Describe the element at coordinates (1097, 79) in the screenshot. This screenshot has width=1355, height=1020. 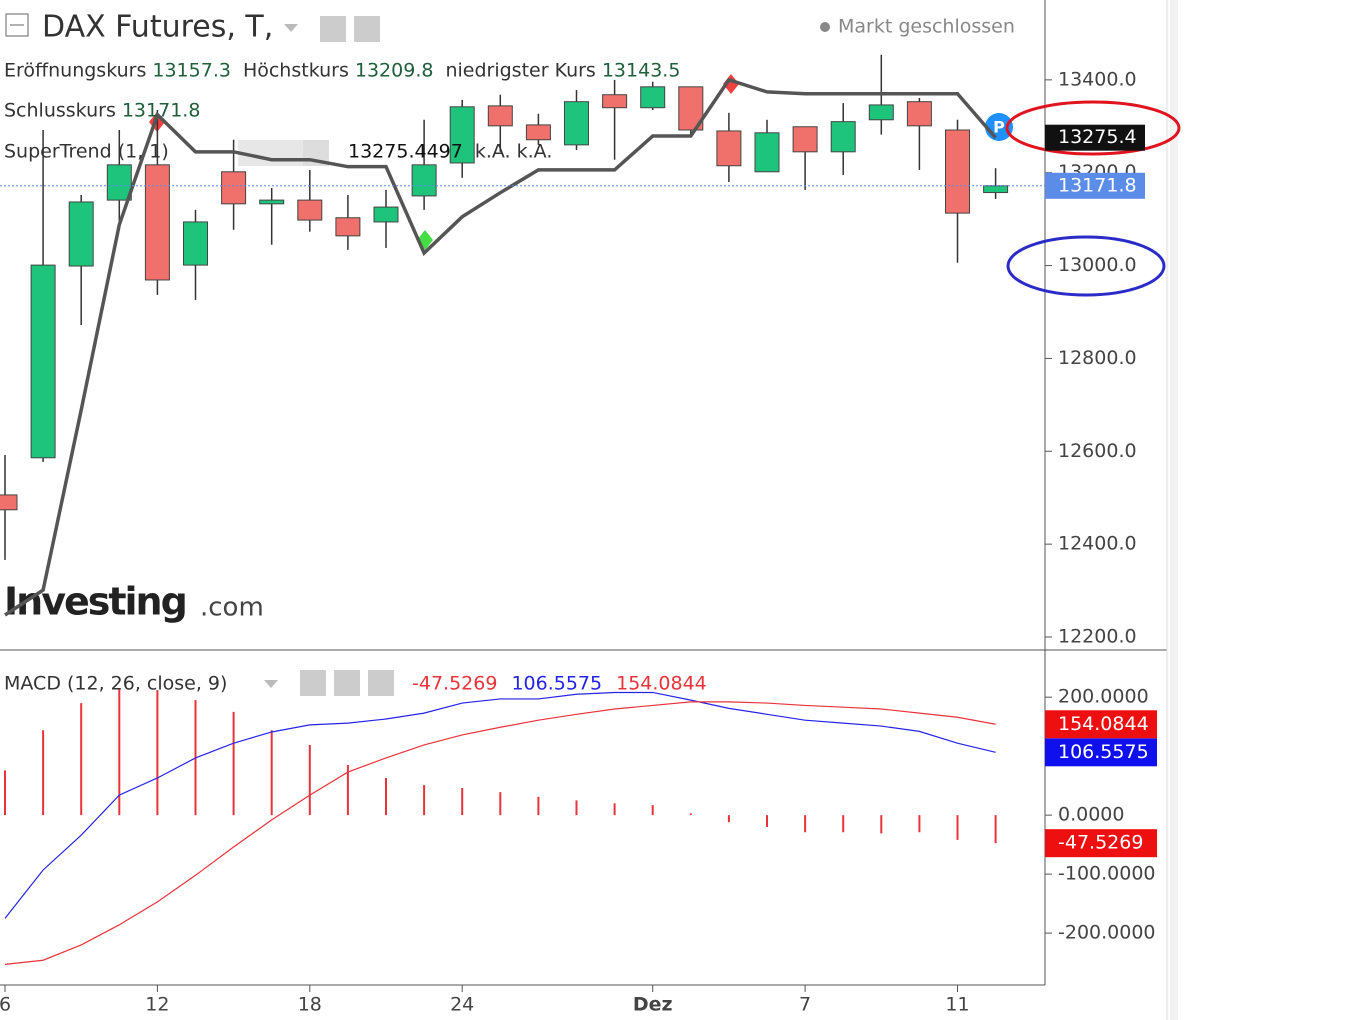
I see `y-tick-label: 13400.0` at that location.